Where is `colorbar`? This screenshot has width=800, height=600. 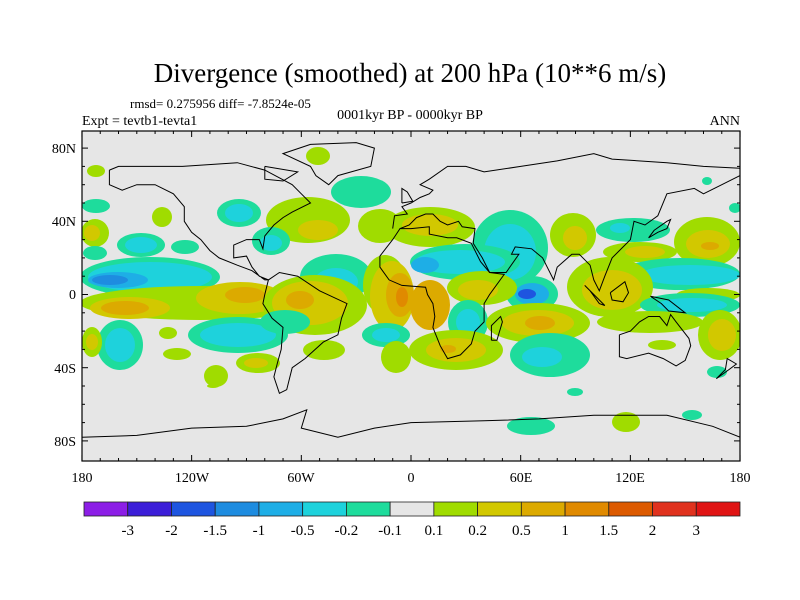 colorbar is located at coordinates (412, 509).